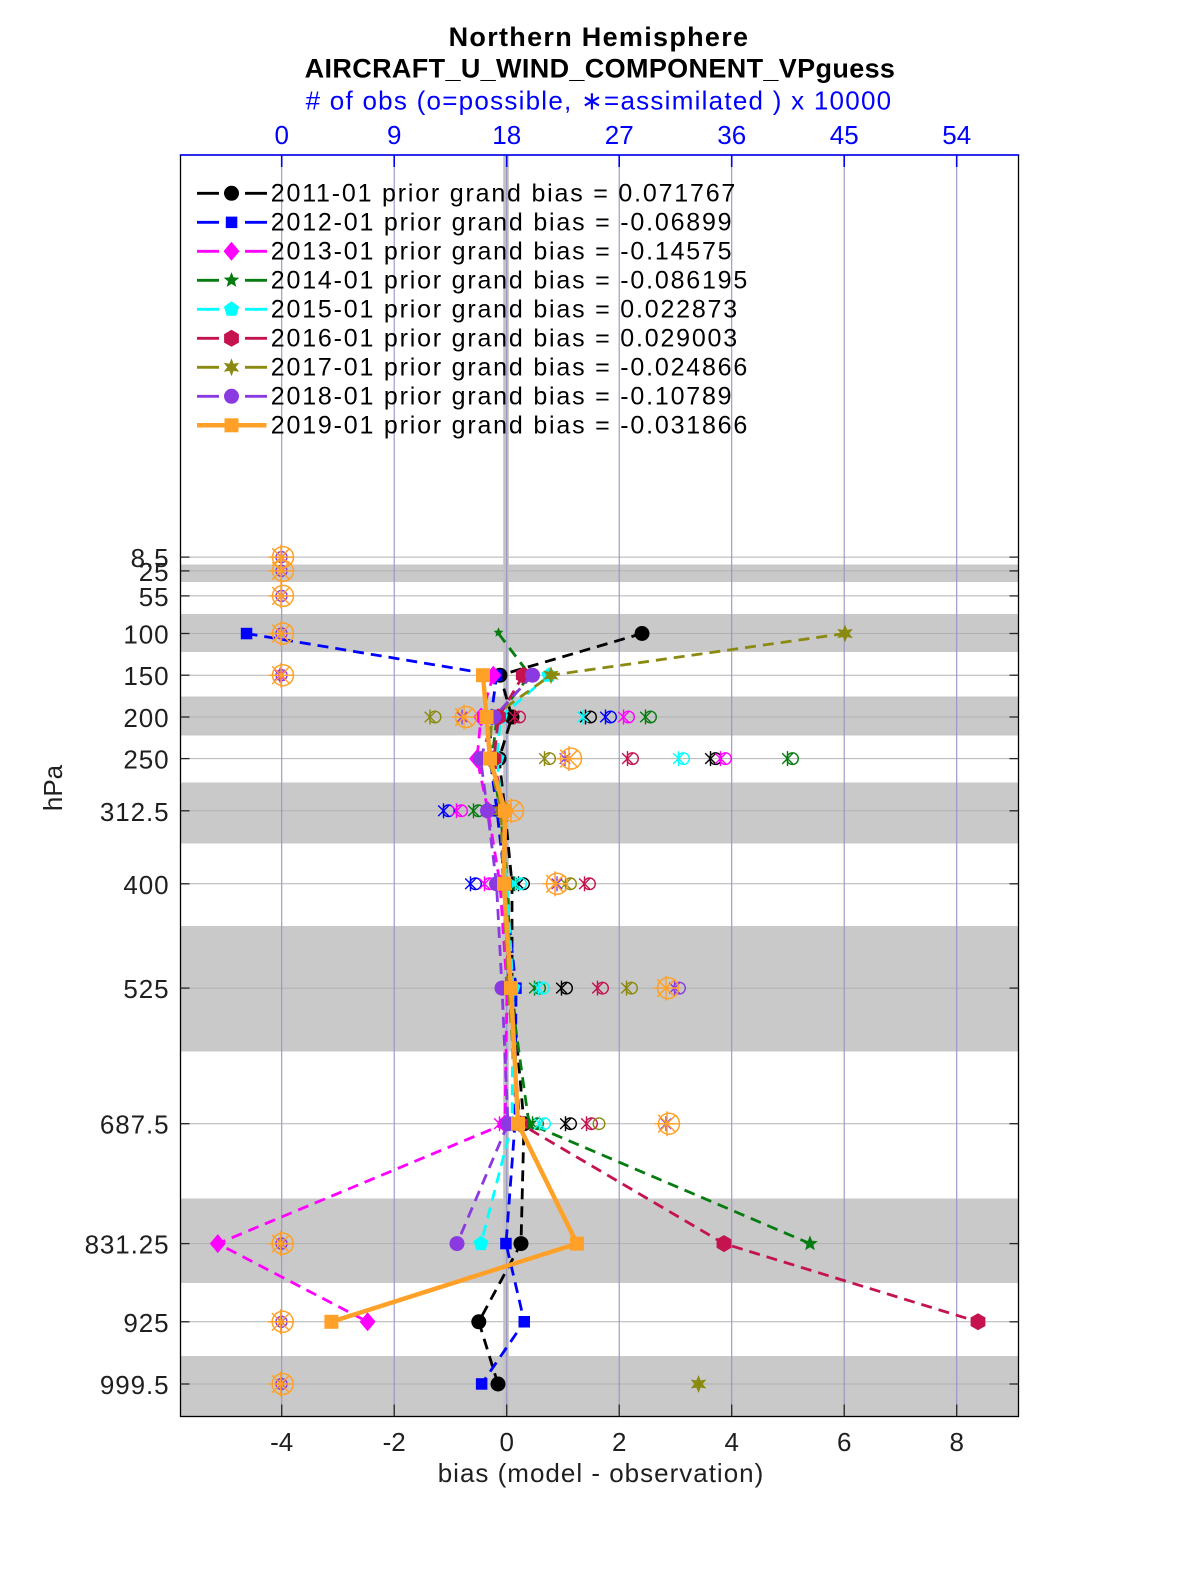 The height and width of the screenshot is (1575, 1200). Describe the element at coordinates (599, 37) in the screenshot. I see `svg-text: Northern Hemisphere` at that location.